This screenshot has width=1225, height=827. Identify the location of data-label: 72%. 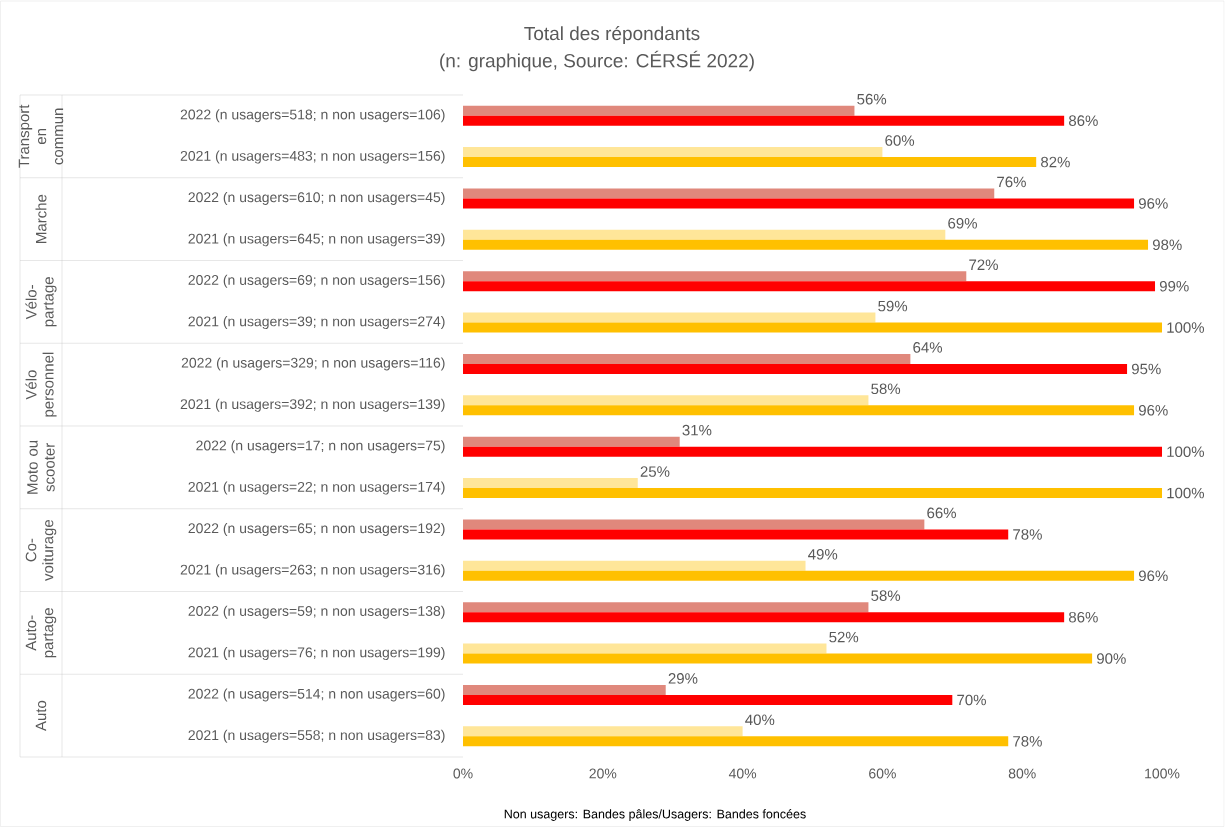
(983, 264).